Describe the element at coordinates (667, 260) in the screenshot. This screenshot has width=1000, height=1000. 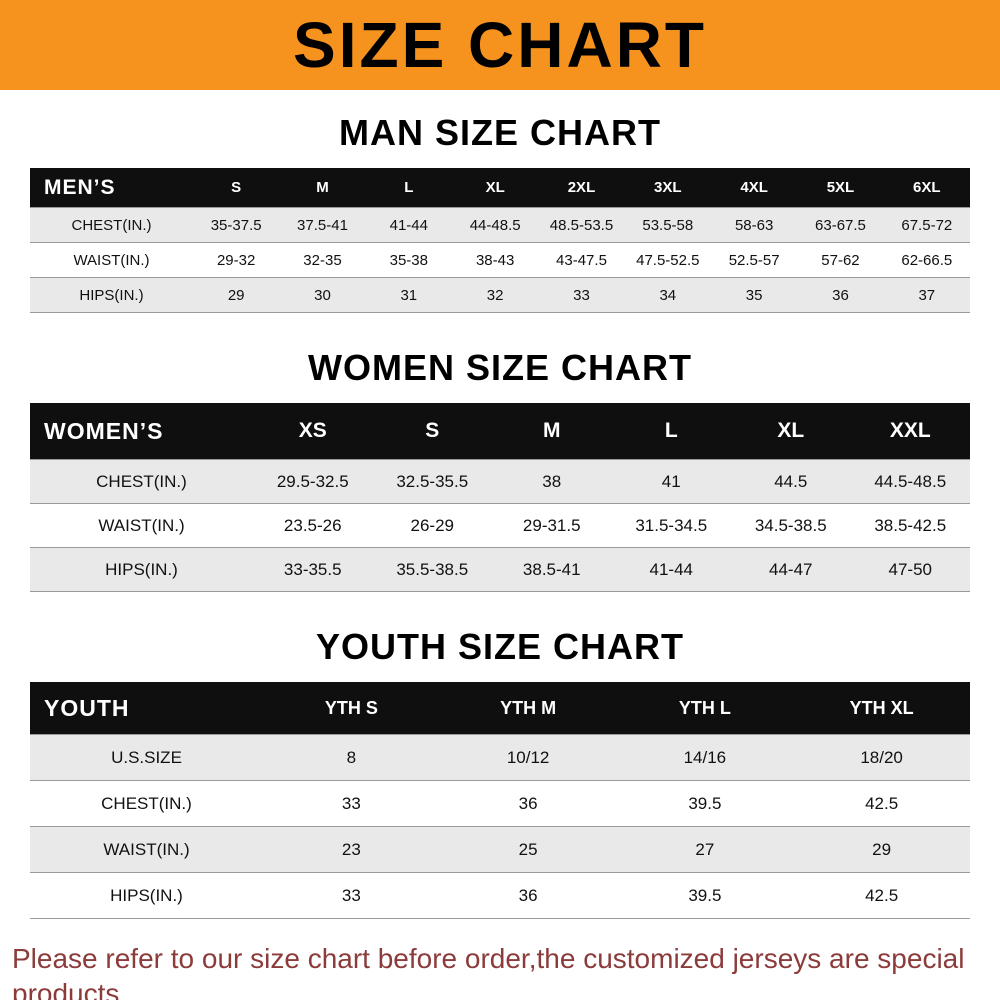
I see `size-value: 47.5-52.5` at that location.